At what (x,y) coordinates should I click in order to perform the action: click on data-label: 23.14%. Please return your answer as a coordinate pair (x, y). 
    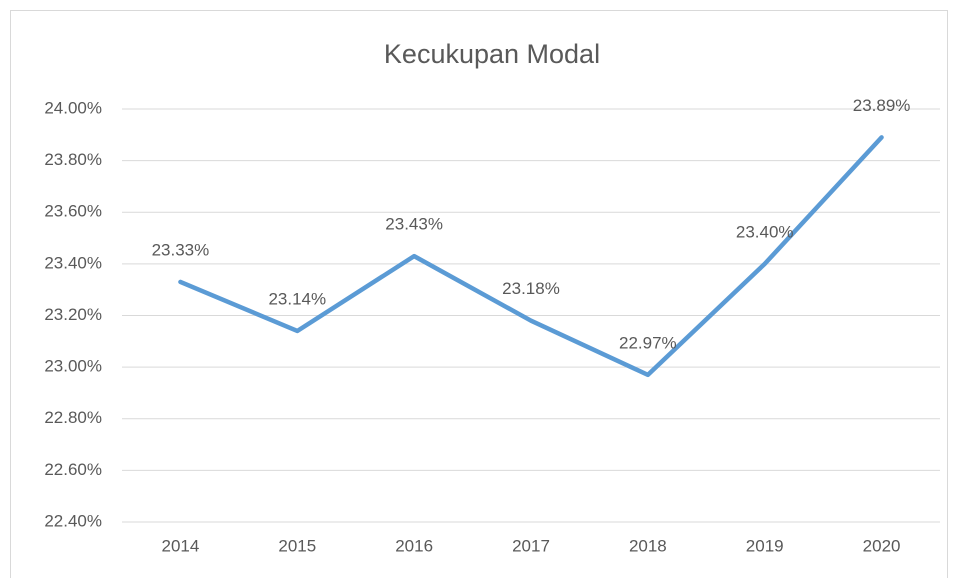
    Looking at the image, I should click on (297, 298).